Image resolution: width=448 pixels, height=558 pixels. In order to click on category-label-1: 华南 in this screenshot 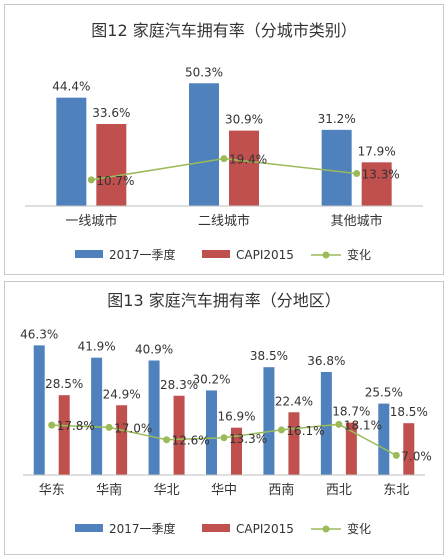, I will do `click(109, 490)`.